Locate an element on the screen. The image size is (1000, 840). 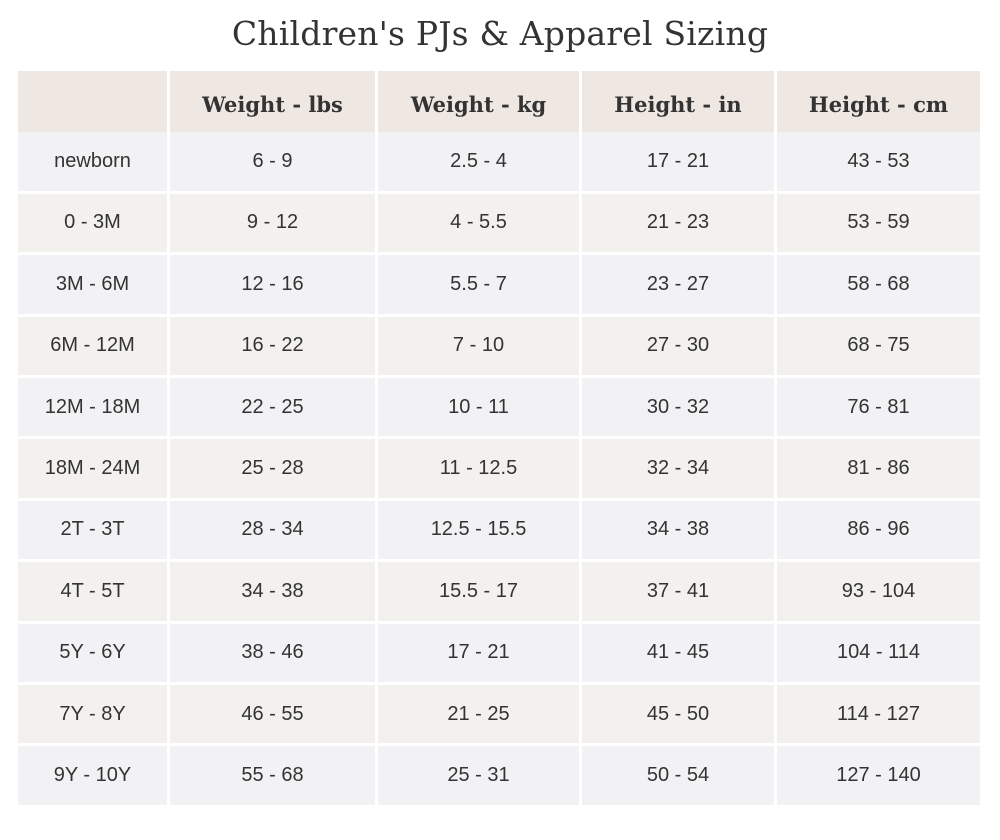
size-cell: 5Y - 6Y is located at coordinates (92, 654).